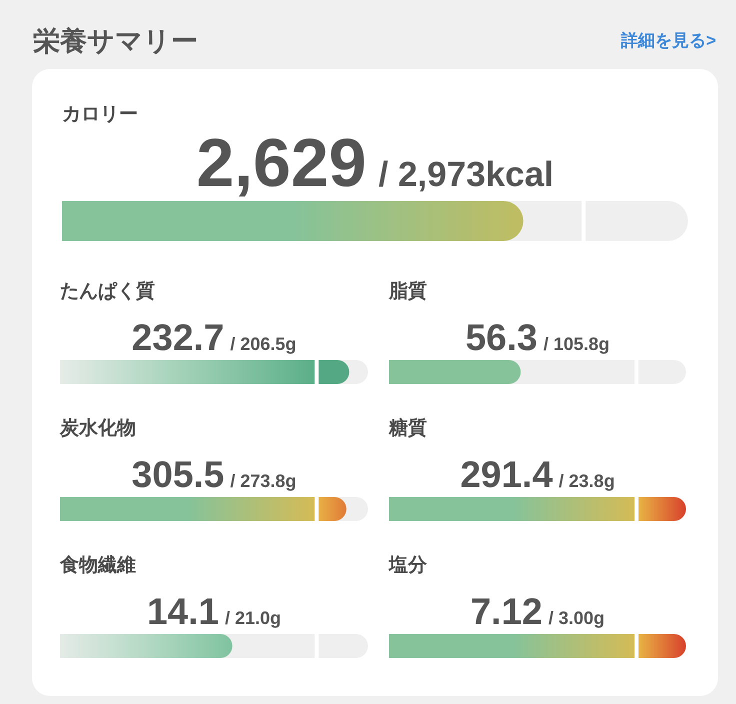 Image resolution: width=736 pixels, height=704 pixels. Describe the element at coordinates (214, 337) in the screenshot. I see `value: 232.7 / 206.5g` at that location.